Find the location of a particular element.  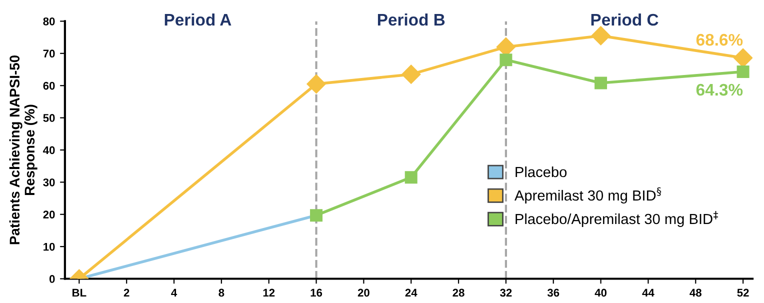

x-tick-label: 12 is located at coordinates (269, 292).